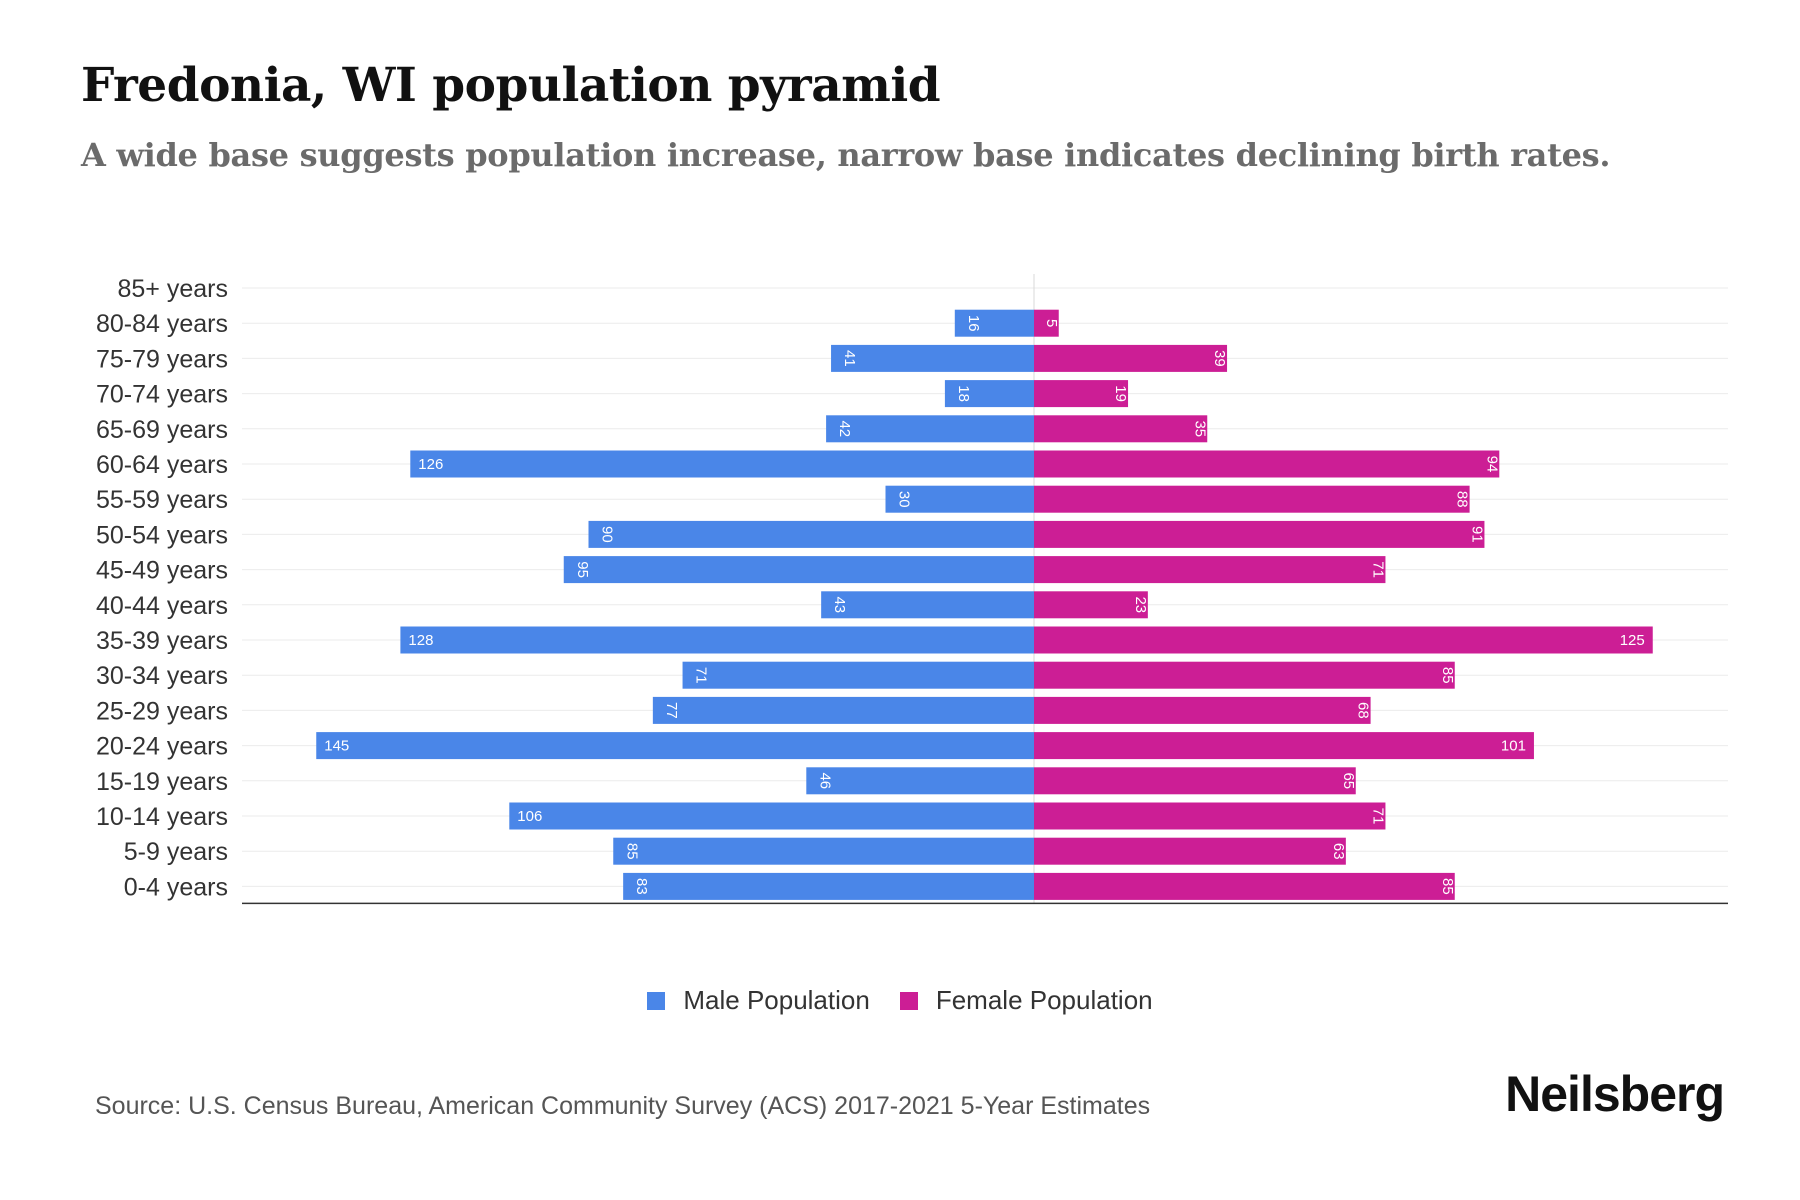  I want to click on category-label: 80-84 years, so click(162, 324).